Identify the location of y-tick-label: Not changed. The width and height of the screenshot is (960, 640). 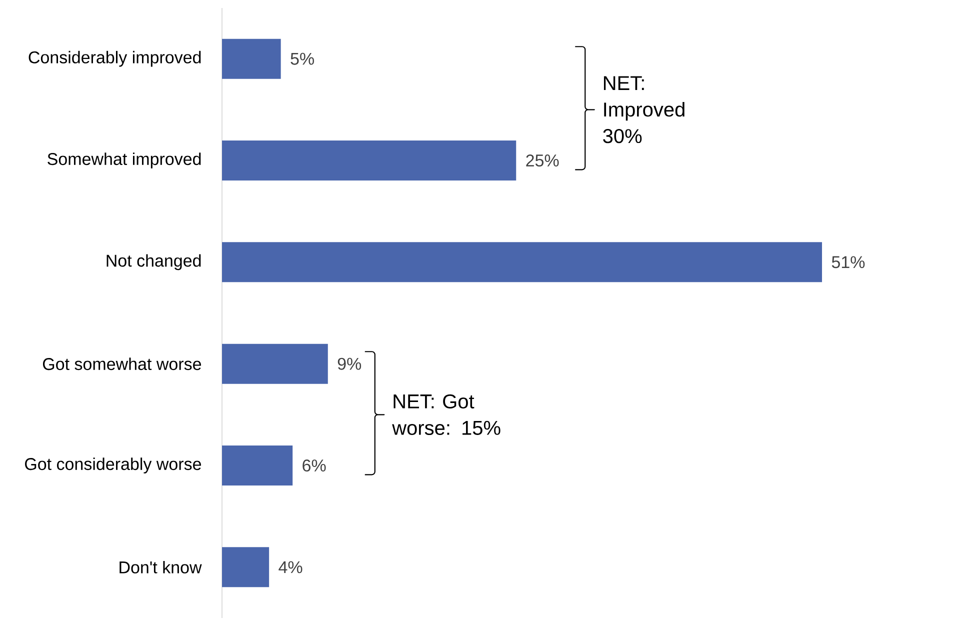
(153, 262).